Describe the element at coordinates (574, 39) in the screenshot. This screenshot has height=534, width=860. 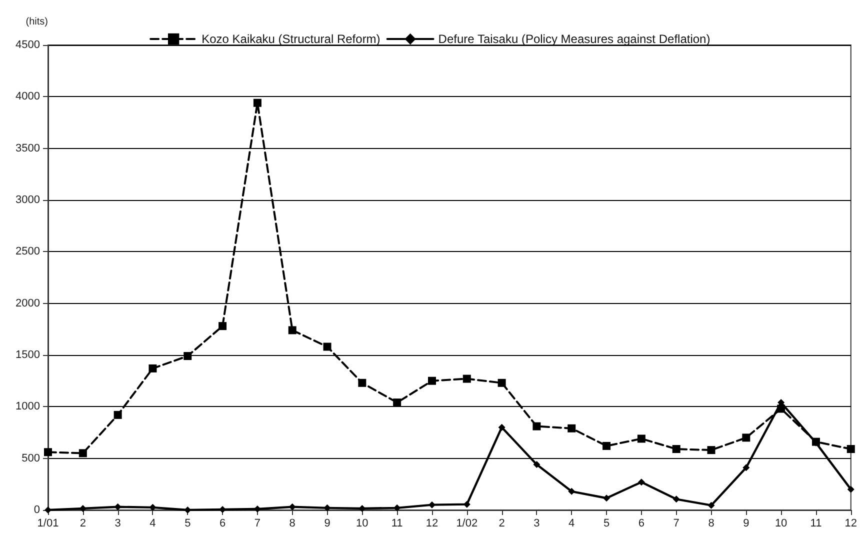
I see `legend-label: Defure Taisaku (Policy Measures against Deflation)` at that location.